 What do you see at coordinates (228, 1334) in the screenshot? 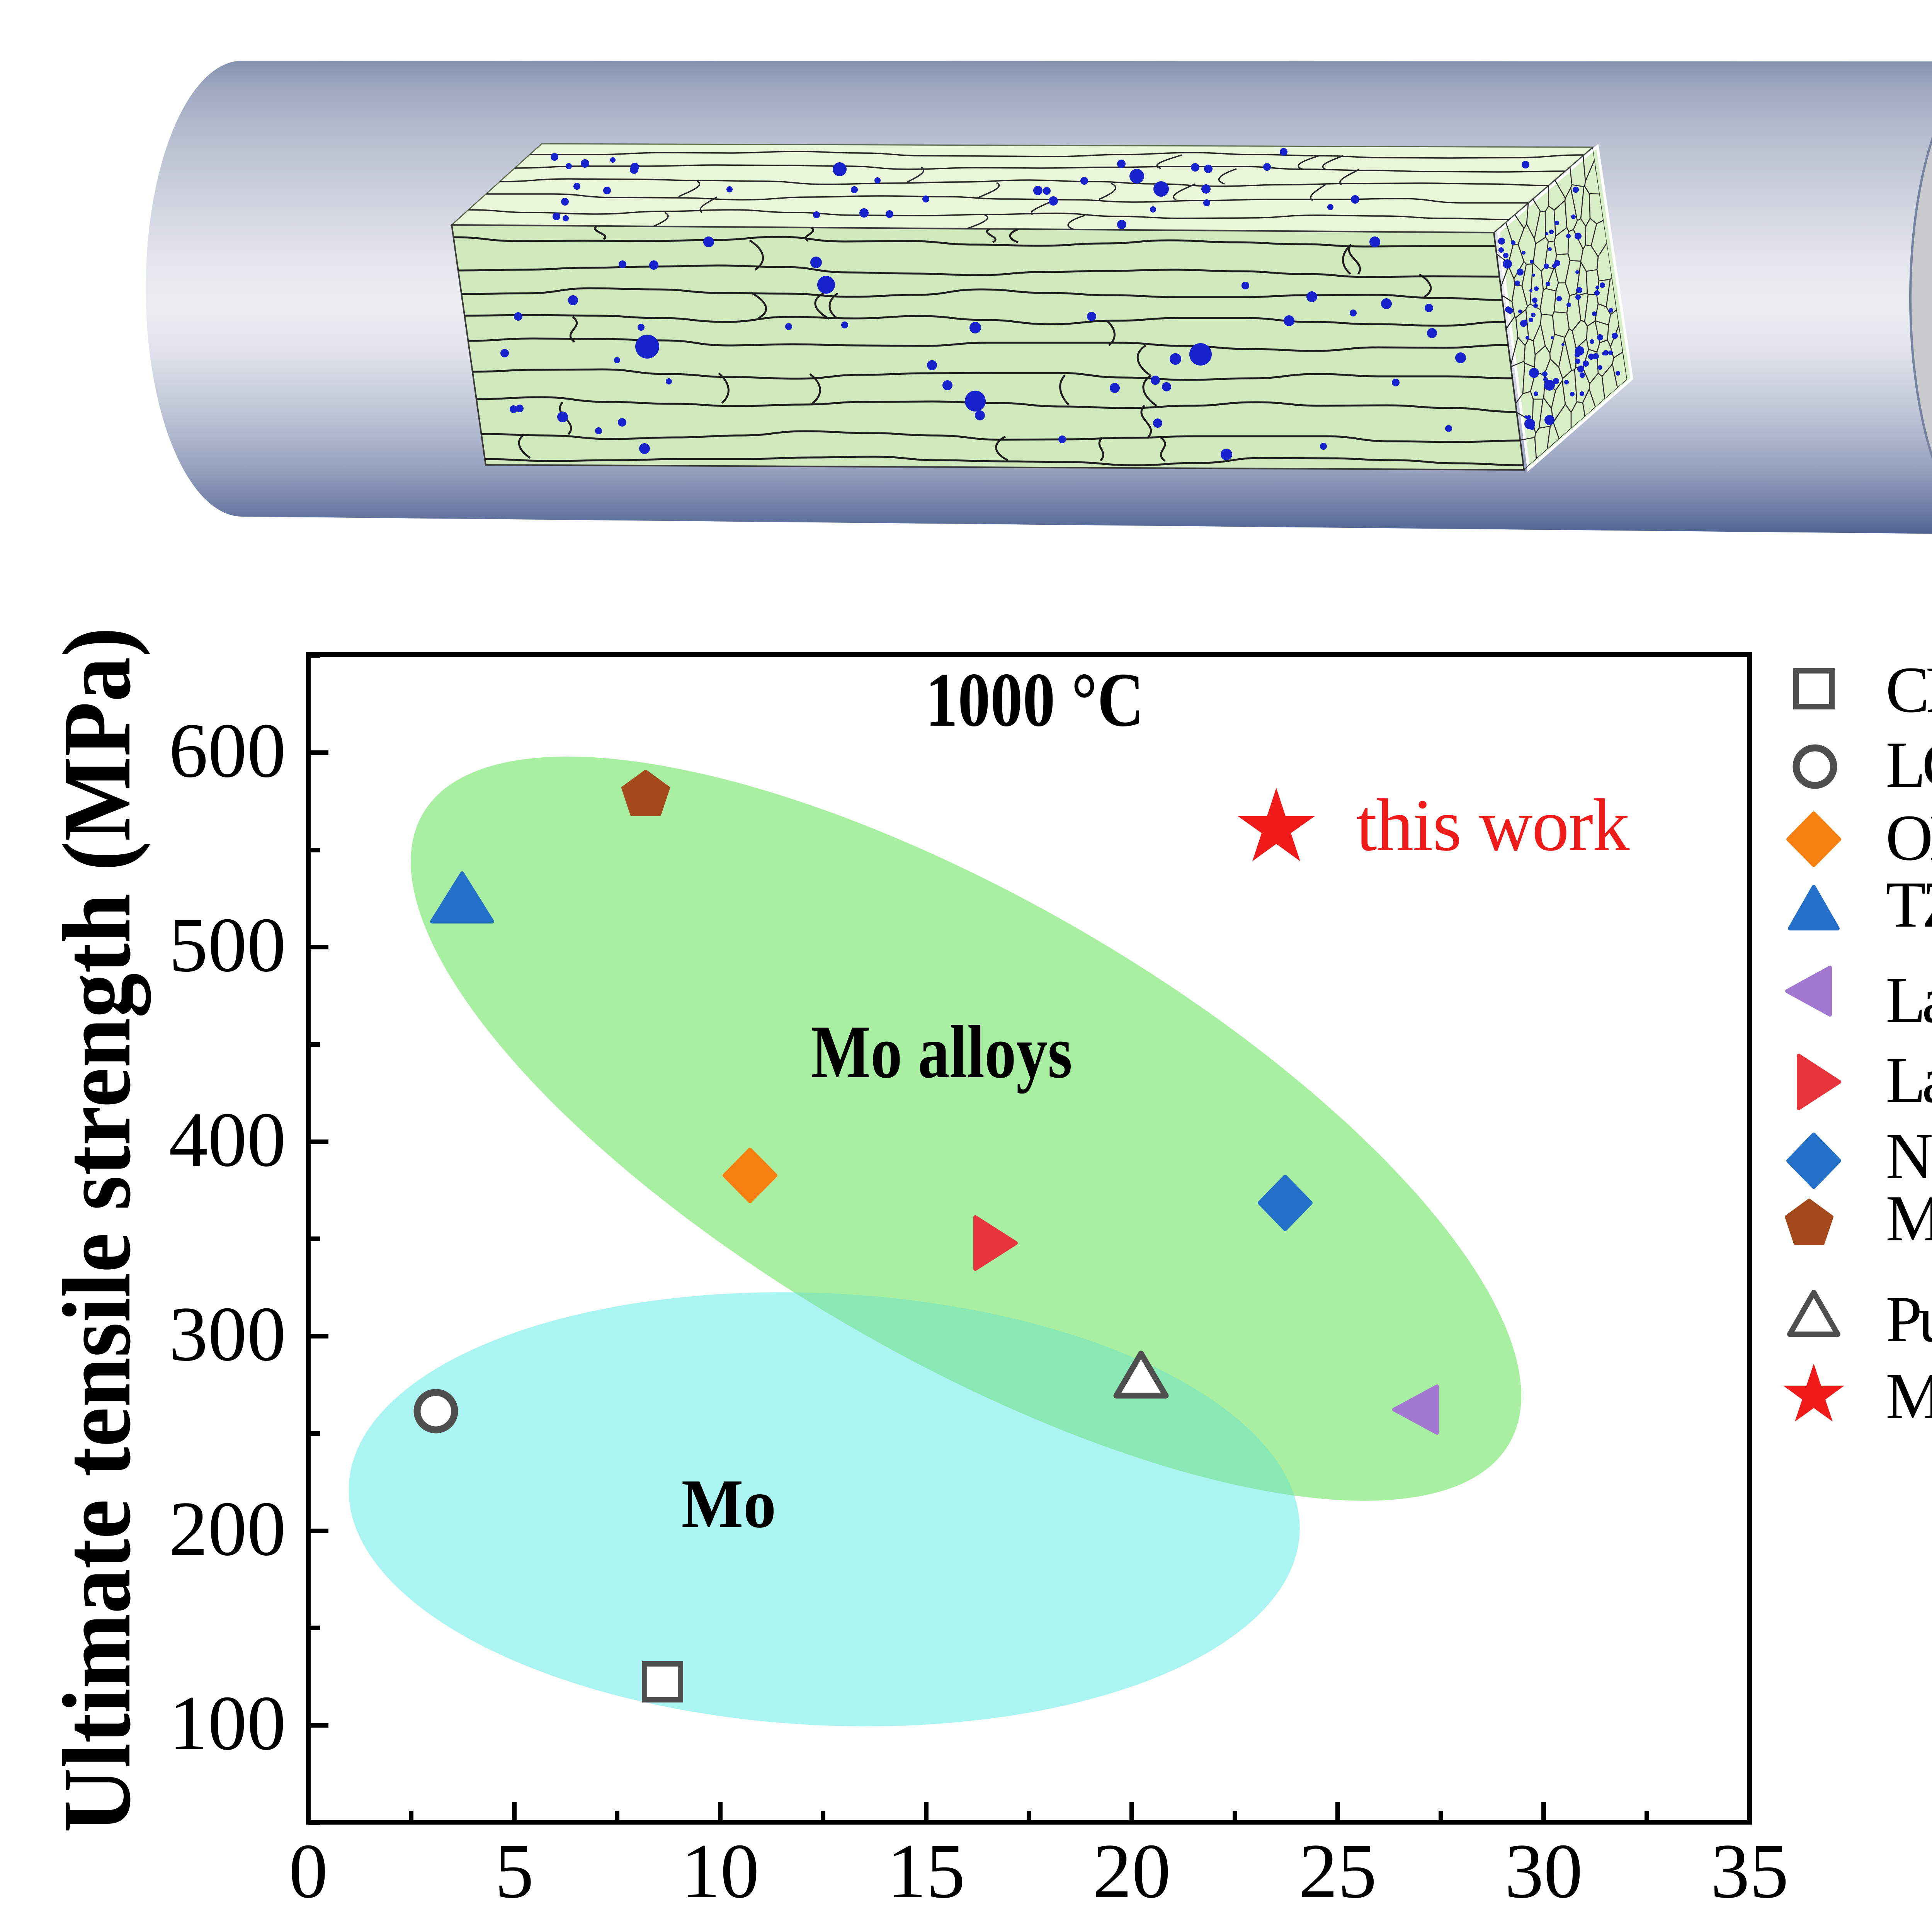
I see `svg-text: 300` at bounding box center [228, 1334].